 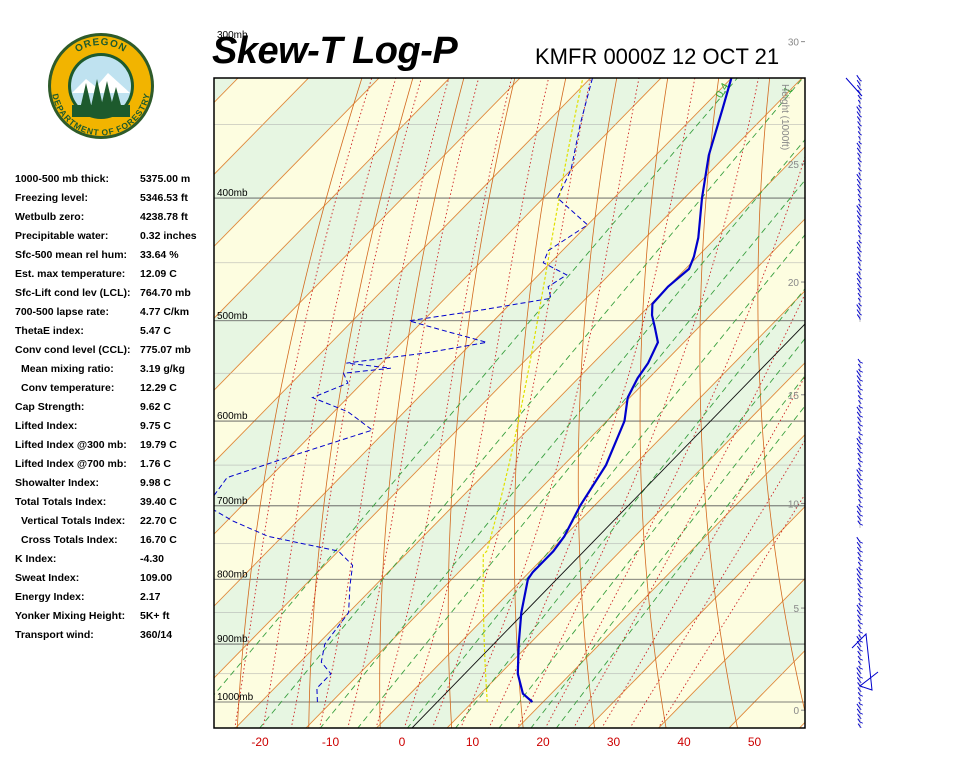 What do you see at coordinates (794, 396) in the screenshot?
I see `height-tick-label: 15` at bounding box center [794, 396].